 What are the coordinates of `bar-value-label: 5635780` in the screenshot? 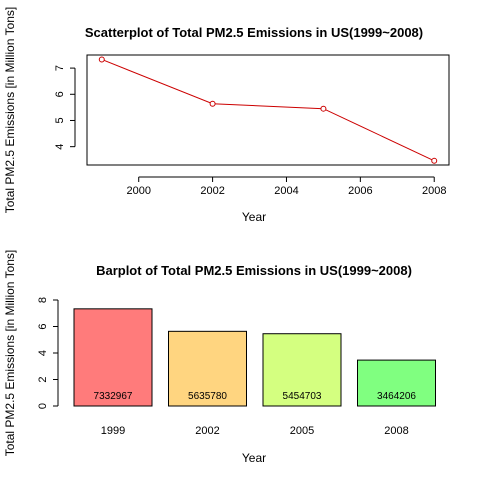 It's located at (207, 396).